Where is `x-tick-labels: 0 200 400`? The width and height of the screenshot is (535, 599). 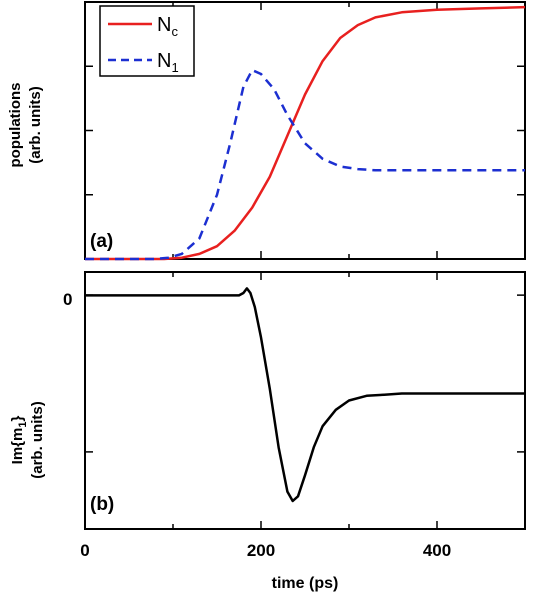
x-tick-labels: 0 200 400 is located at coordinates (265, 550).